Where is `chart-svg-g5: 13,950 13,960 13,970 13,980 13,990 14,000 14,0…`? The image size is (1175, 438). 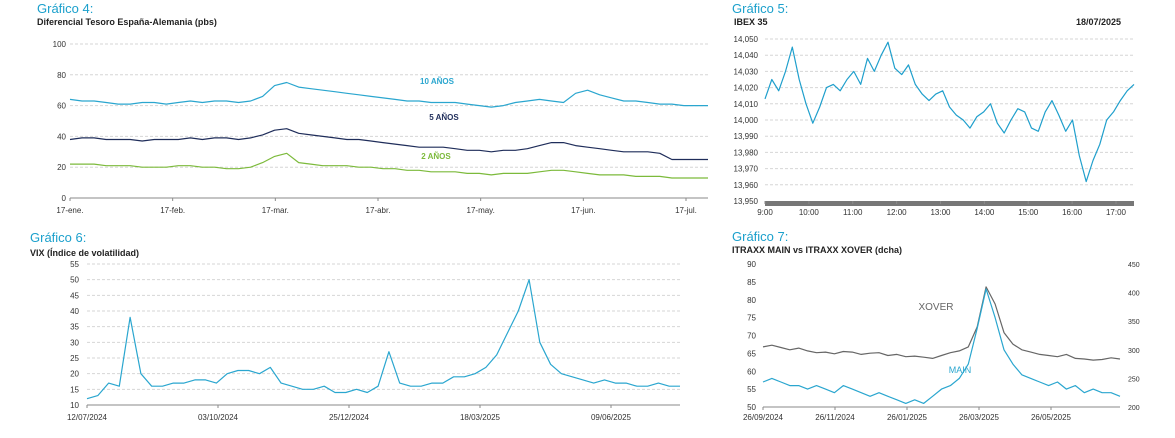 chart-svg-g5: 13,950 13,960 13,970 13,980 13,990 14,000 14,0… is located at coordinates (934, 126).